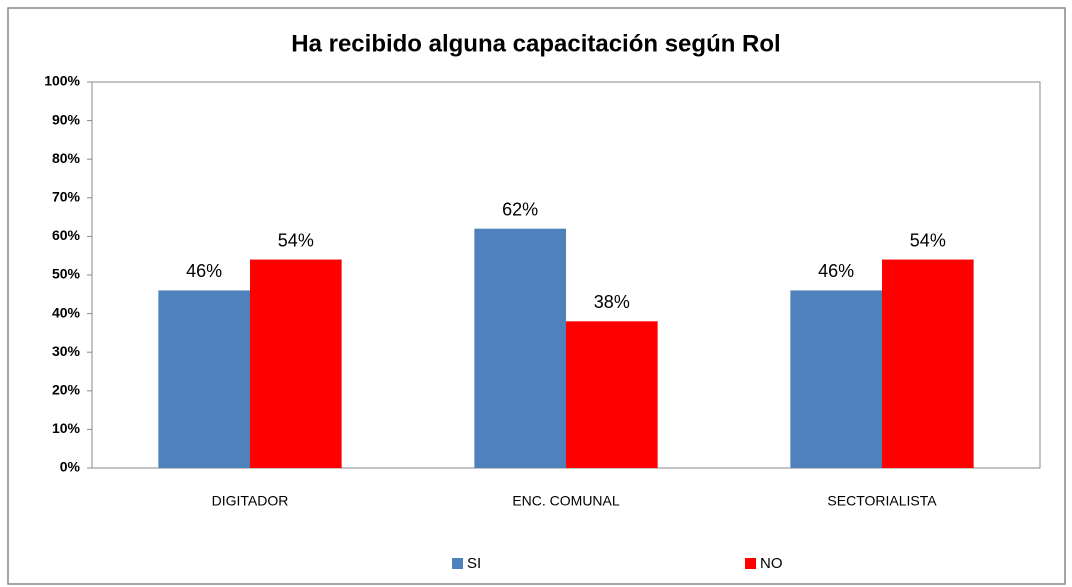 The width and height of the screenshot is (1072, 587). What do you see at coordinates (66, 312) in the screenshot?
I see `y-tick-label: 40%` at bounding box center [66, 312].